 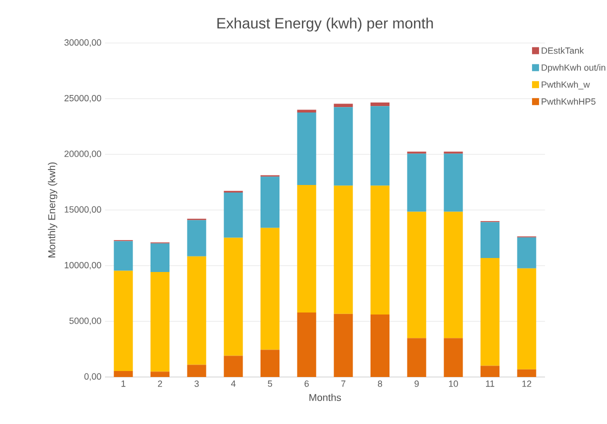 What do you see at coordinates (53, 210) in the screenshot?
I see `y-axis-title: Monthly Energy (kwh)` at bounding box center [53, 210].